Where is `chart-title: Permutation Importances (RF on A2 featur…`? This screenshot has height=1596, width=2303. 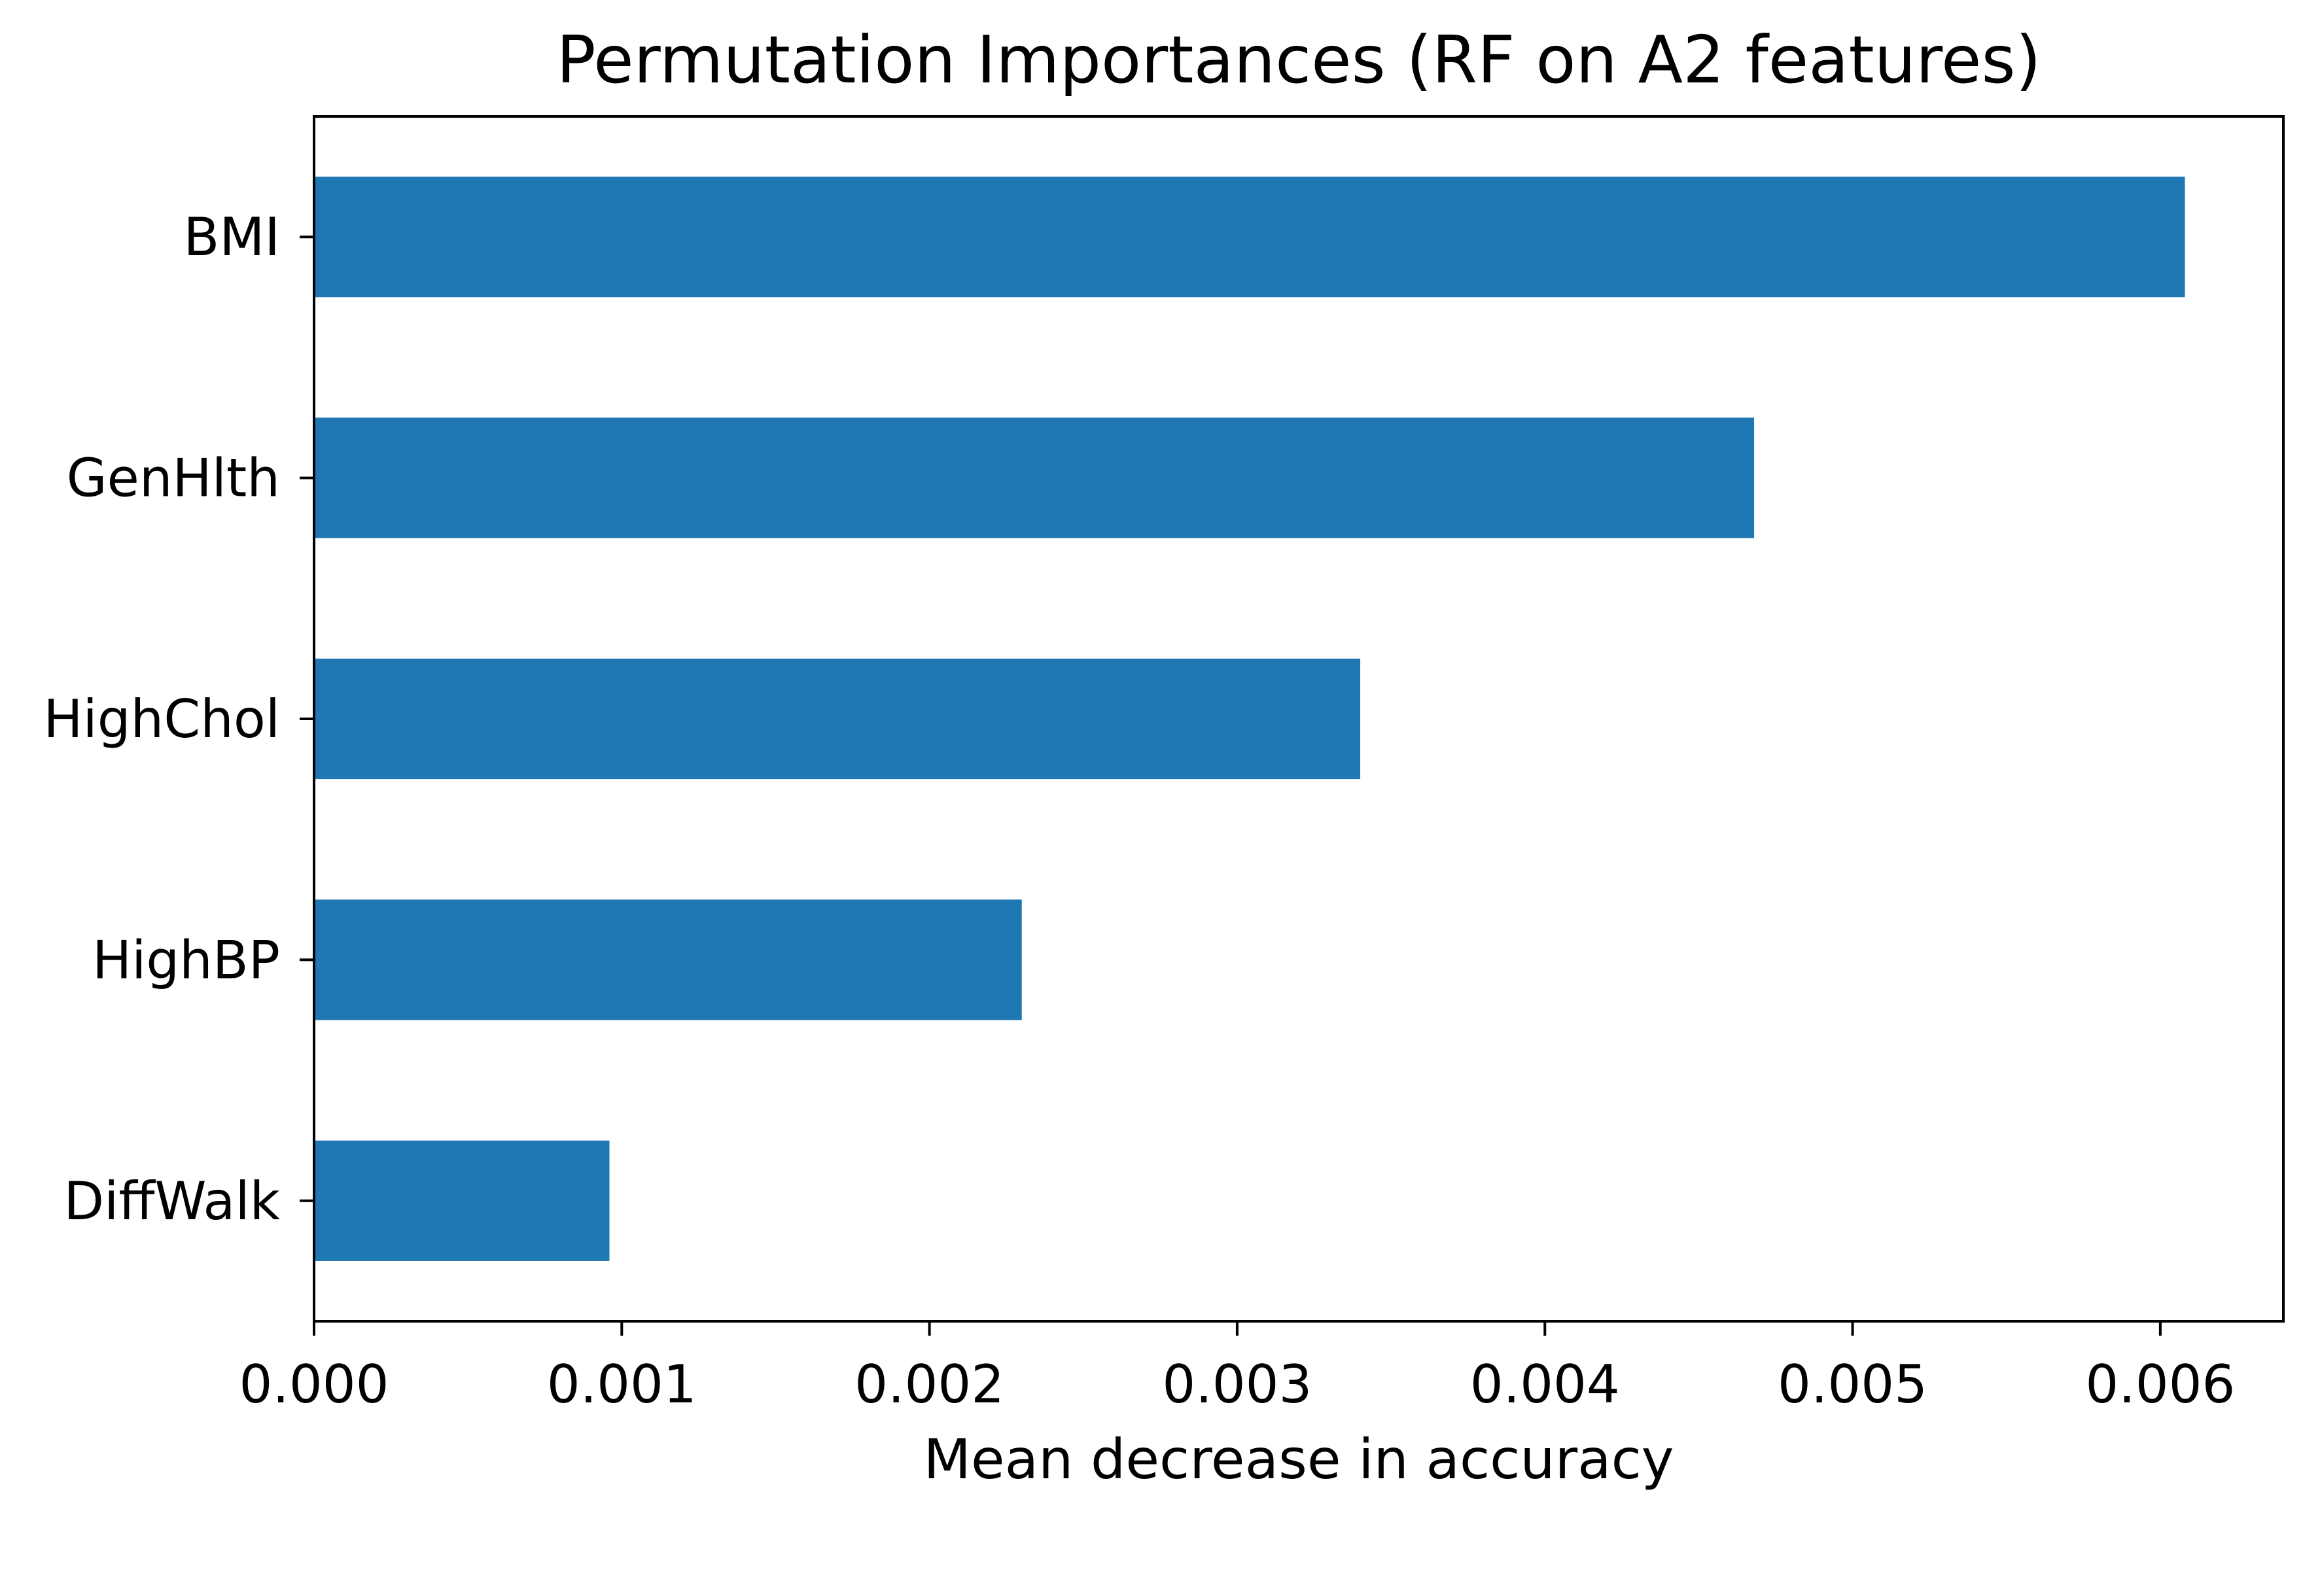
chart-title: Permutation Importances (RF on A2 featur… is located at coordinates (1298, 60).